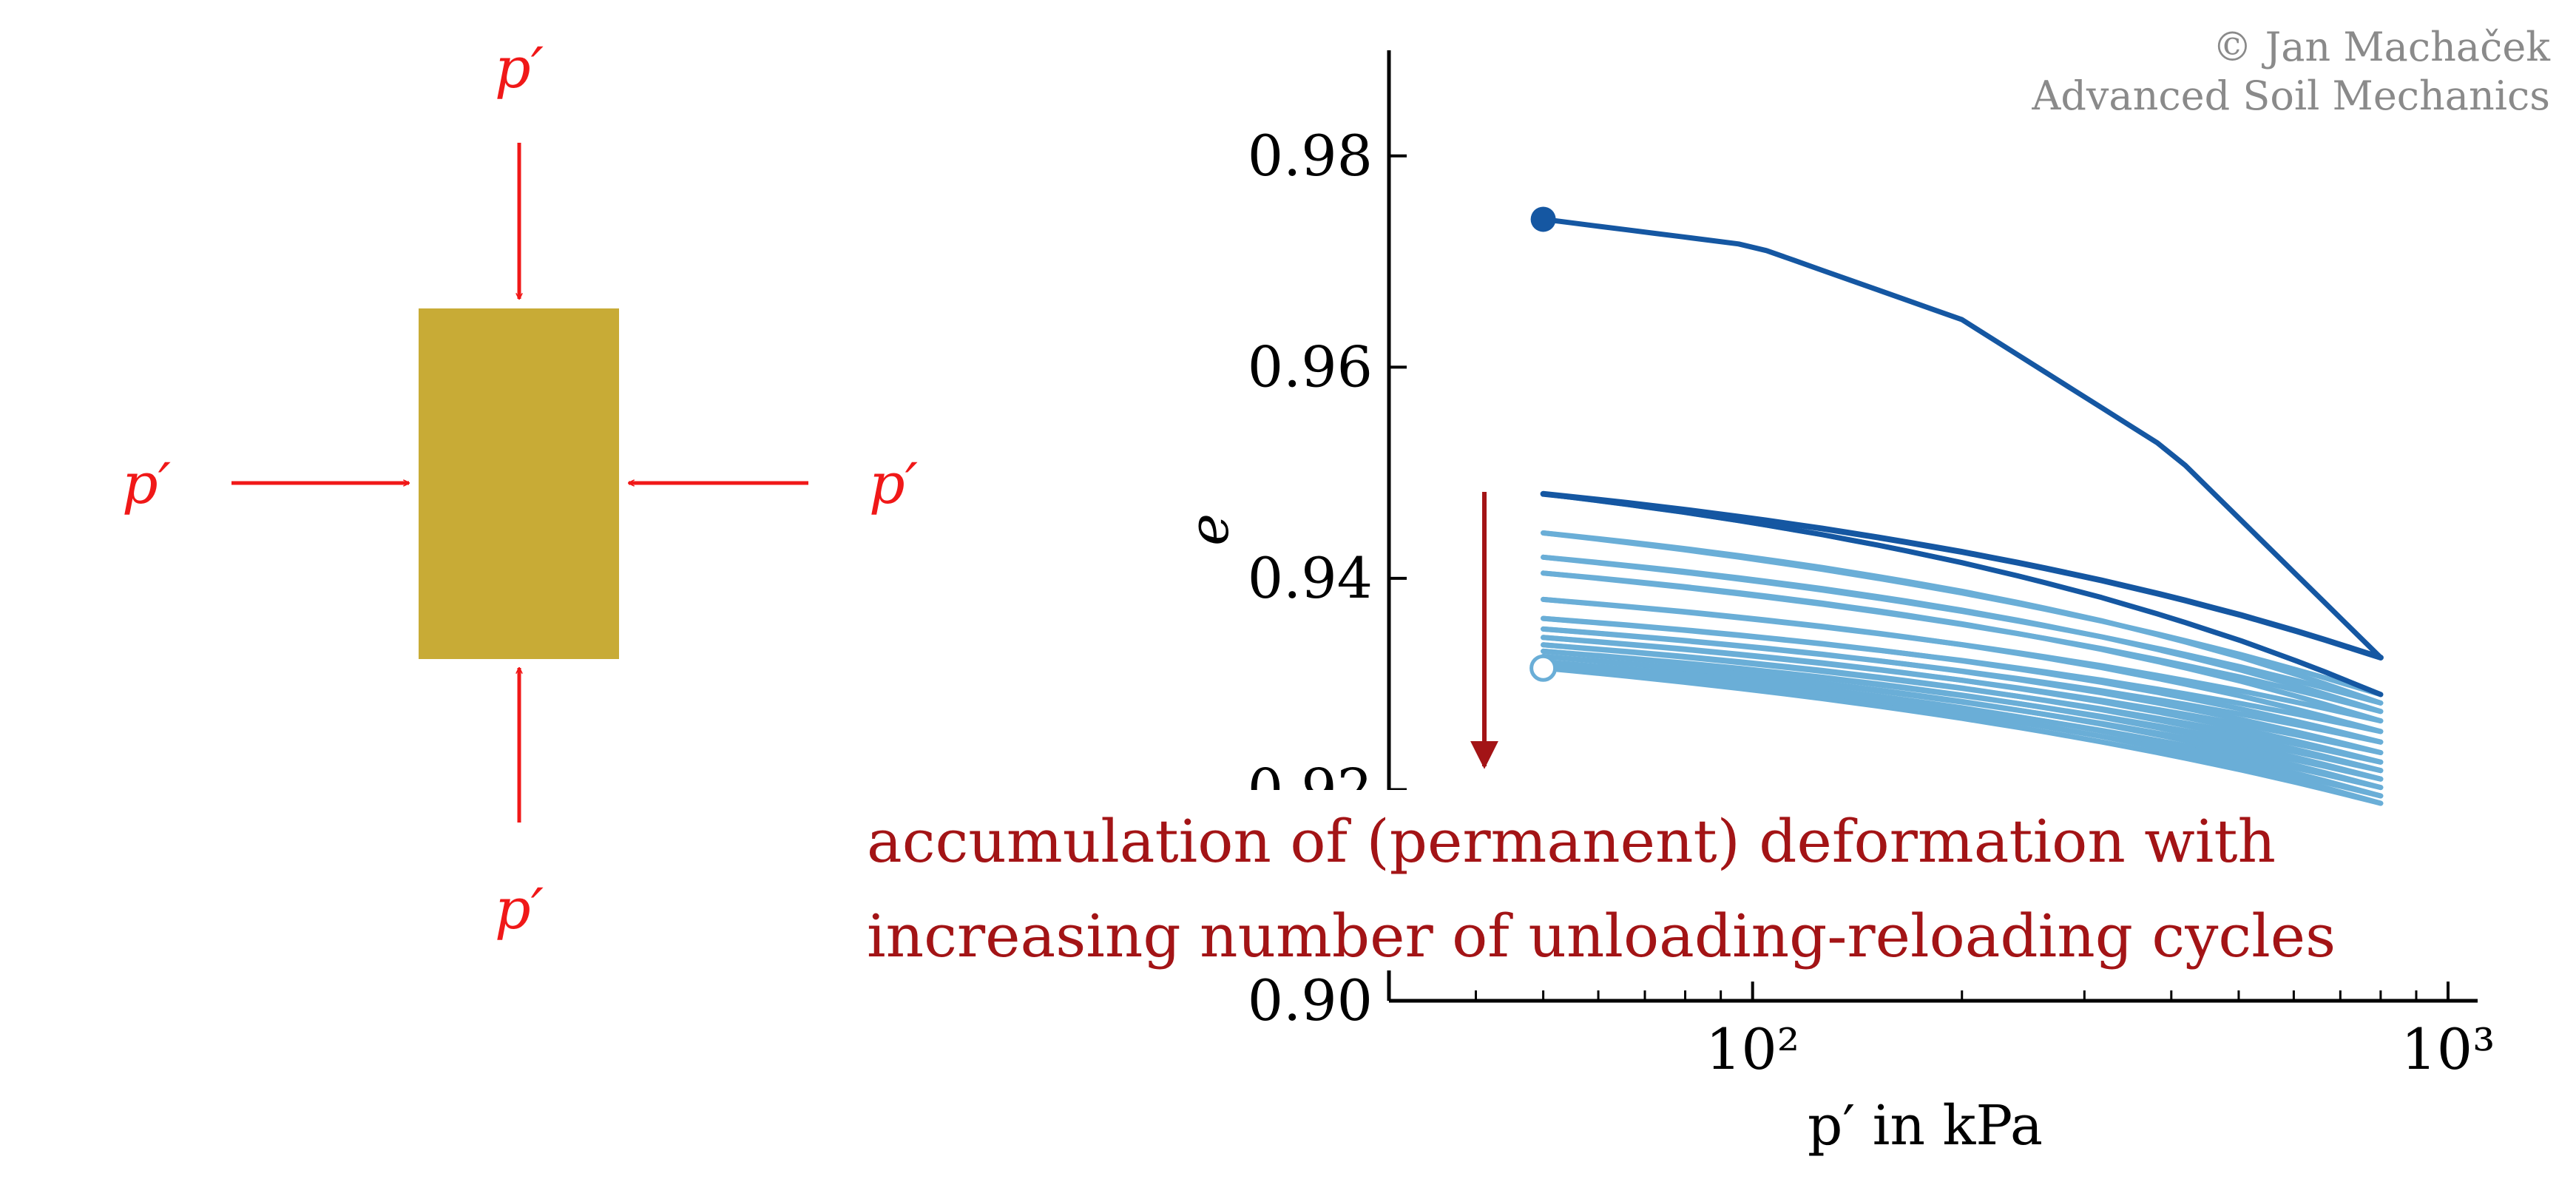 The height and width of the screenshot is (1182, 2576). What do you see at coordinates (519, 909) in the screenshot?
I see `bottom-load-label: p′` at bounding box center [519, 909].